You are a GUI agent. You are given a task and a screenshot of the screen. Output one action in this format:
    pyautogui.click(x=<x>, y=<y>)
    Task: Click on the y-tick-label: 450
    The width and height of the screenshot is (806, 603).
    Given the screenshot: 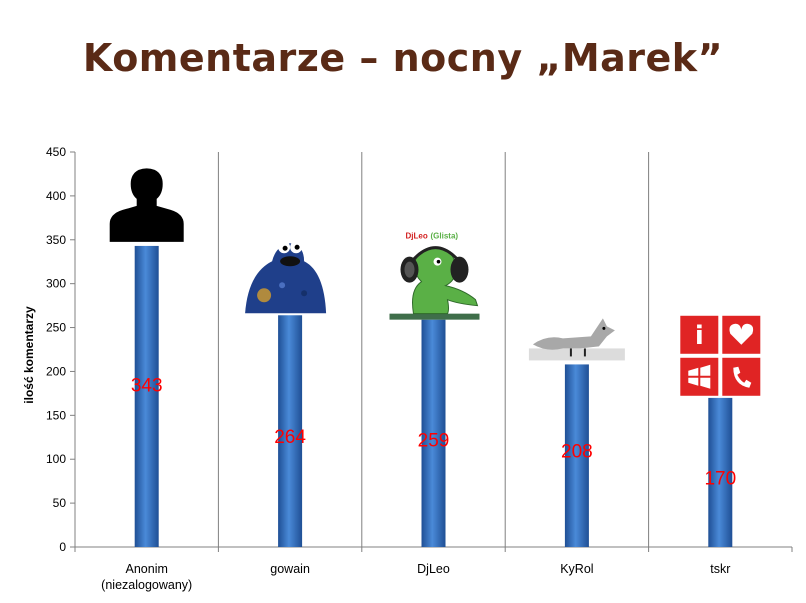 What is the action you would take?
    pyautogui.click(x=56, y=152)
    